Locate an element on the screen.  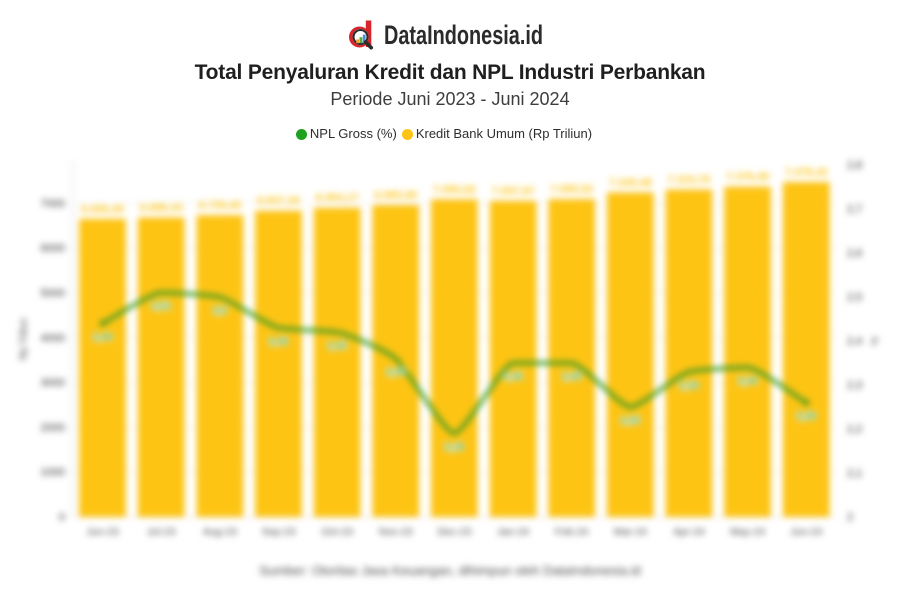
svg-text: 6.739,40 is located at coordinates (219, 206).